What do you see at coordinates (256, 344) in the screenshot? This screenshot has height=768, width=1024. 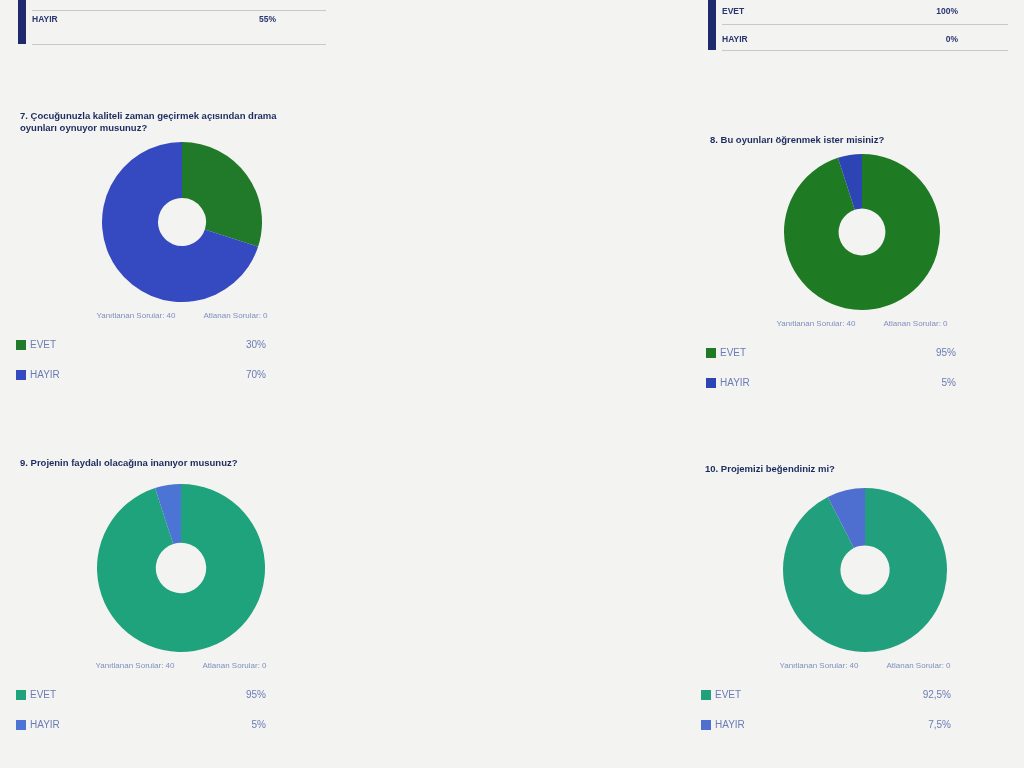 I see `data-label: 30%` at bounding box center [256, 344].